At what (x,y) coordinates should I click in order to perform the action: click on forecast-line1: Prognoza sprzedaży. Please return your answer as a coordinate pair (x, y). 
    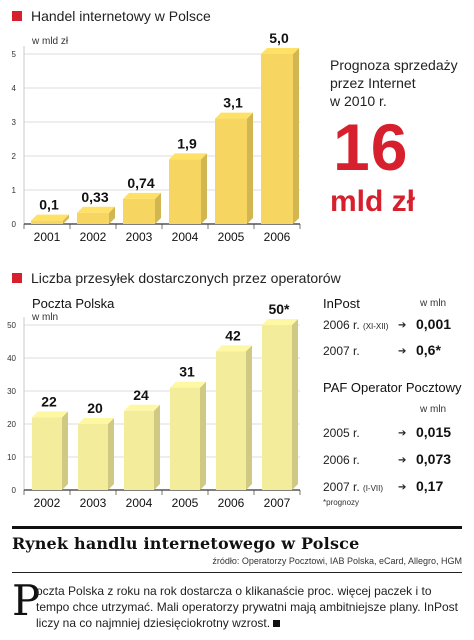
    Looking at the image, I should click on (394, 65).